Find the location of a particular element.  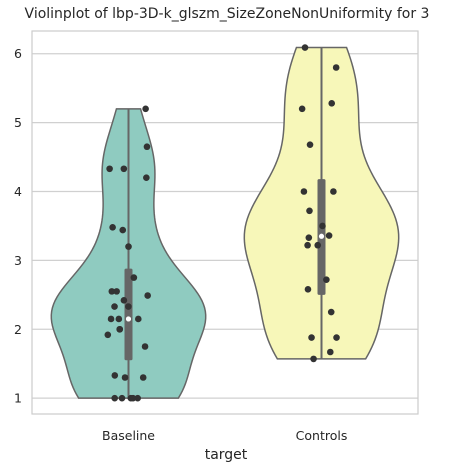

iqr-box-baseline is located at coordinates (128, 314).